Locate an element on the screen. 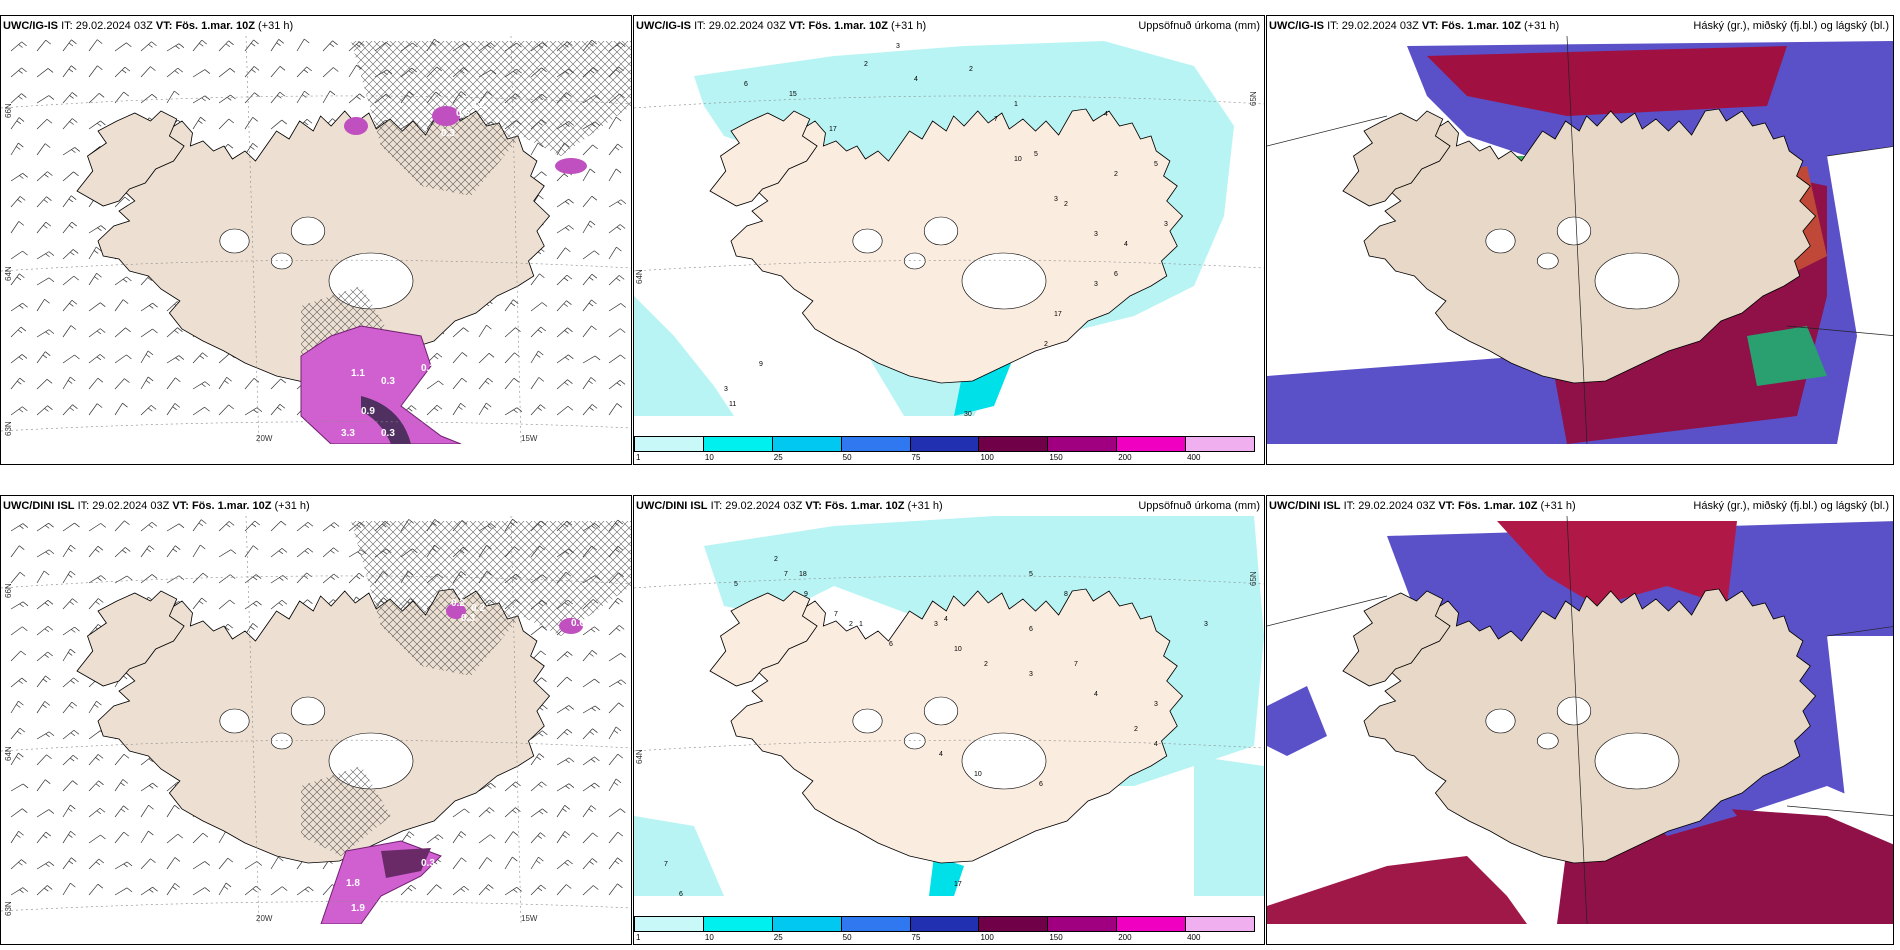 Image resolution: width=1900 pixels, height=950 pixels. precip-value-label: 11 is located at coordinates (732, 404).